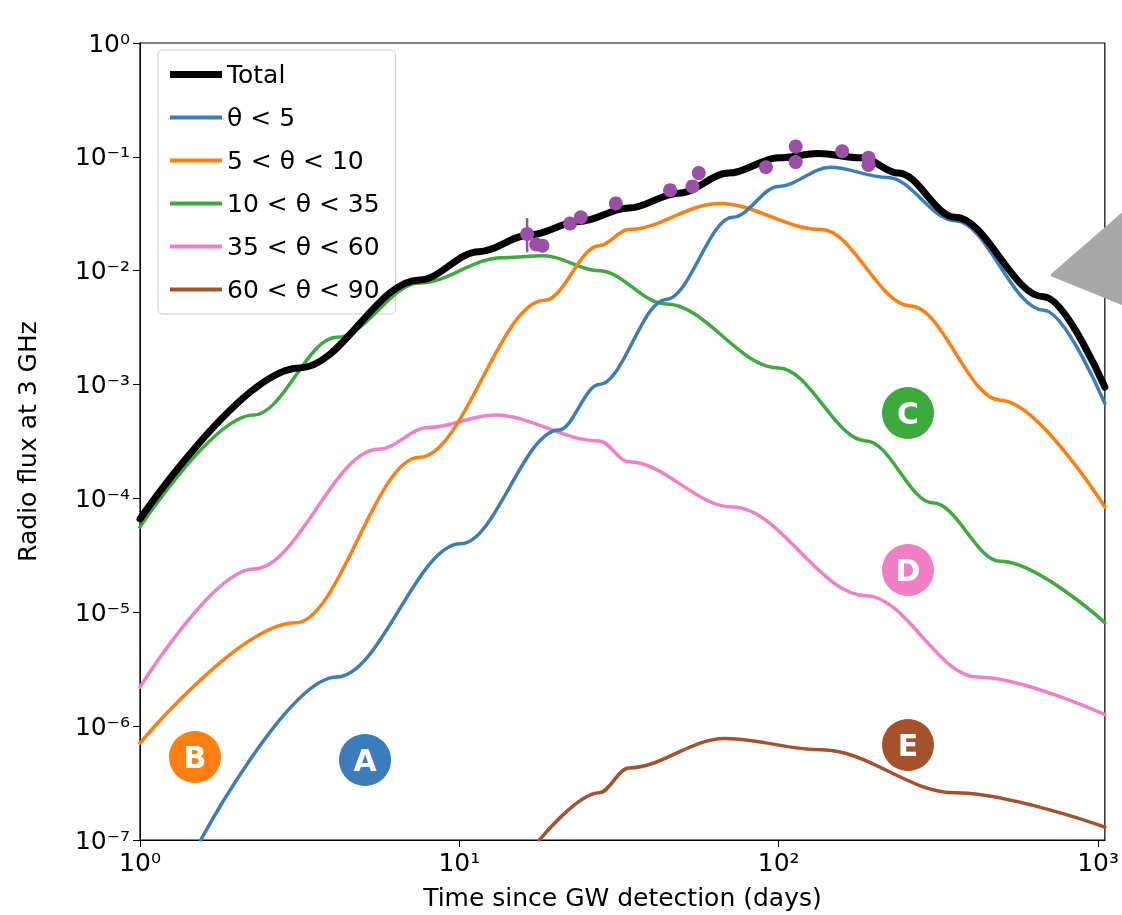 Image resolution: width=1122 pixels, height=915 pixels. Describe the element at coordinates (303, 203) in the screenshot. I see `legend-label: 10 < θ < 35` at that location.